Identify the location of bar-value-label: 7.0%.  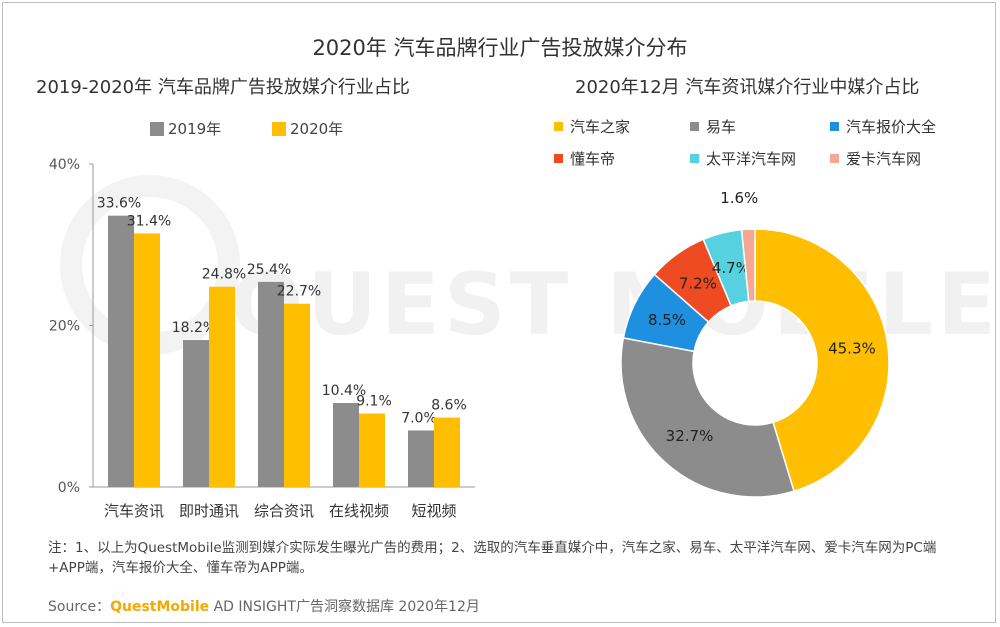
(419, 418).